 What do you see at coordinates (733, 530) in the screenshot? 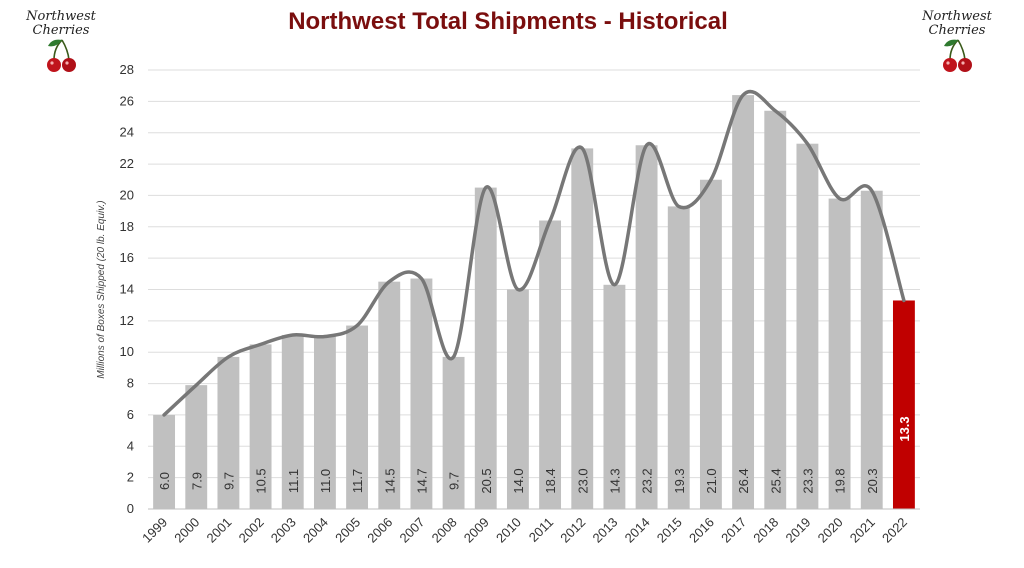
I see `x-tick-label: 2017` at bounding box center [733, 530].